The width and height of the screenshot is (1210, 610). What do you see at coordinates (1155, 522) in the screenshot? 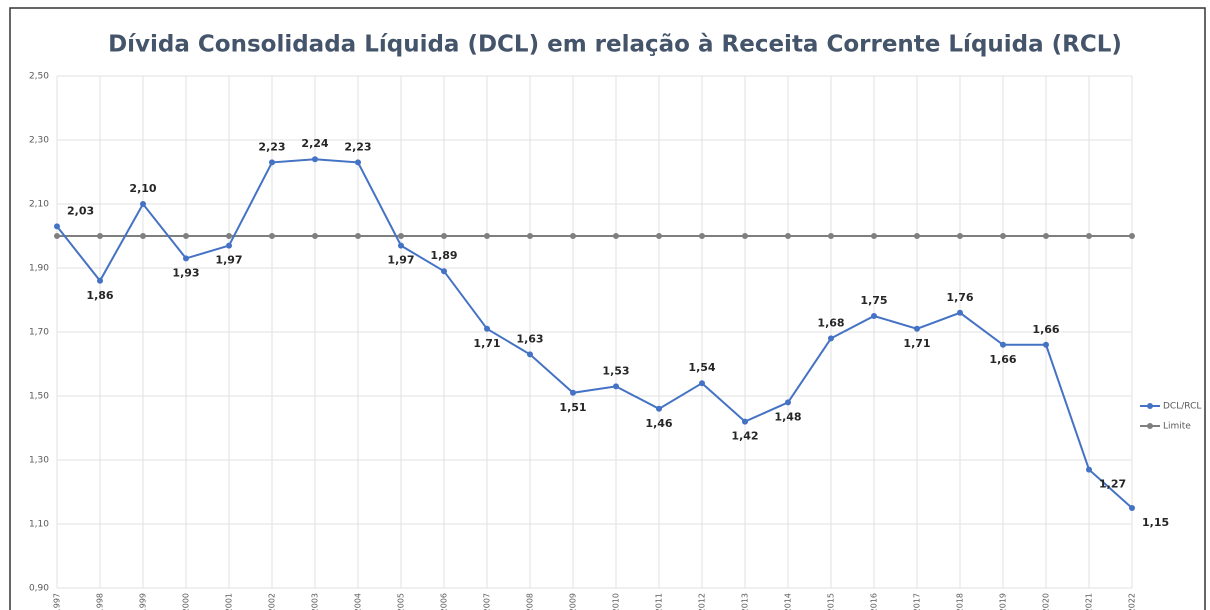
I see `data-label: 1,15` at bounding box center [1155, 522].